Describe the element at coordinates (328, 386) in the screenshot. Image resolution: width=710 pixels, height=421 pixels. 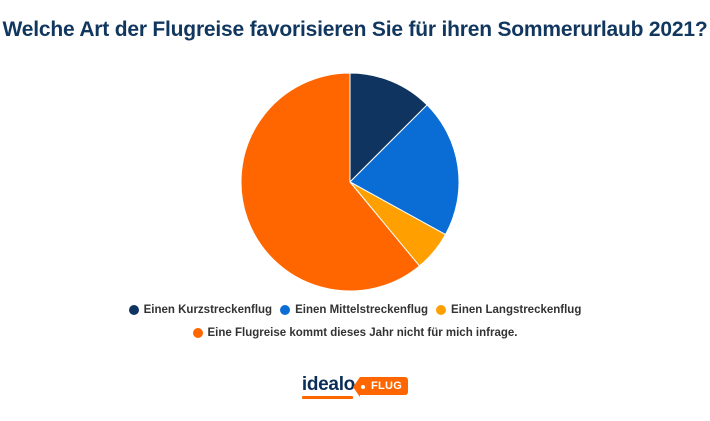
I see `logo-wordmark: idealo` at that location.